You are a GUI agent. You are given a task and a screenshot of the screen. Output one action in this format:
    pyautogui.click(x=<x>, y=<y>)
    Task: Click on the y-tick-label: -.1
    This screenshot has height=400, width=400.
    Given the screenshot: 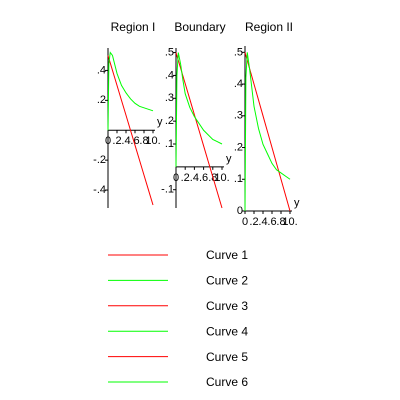 What is the action you would take?
    pyautogui.click(x=167, y=190)
    